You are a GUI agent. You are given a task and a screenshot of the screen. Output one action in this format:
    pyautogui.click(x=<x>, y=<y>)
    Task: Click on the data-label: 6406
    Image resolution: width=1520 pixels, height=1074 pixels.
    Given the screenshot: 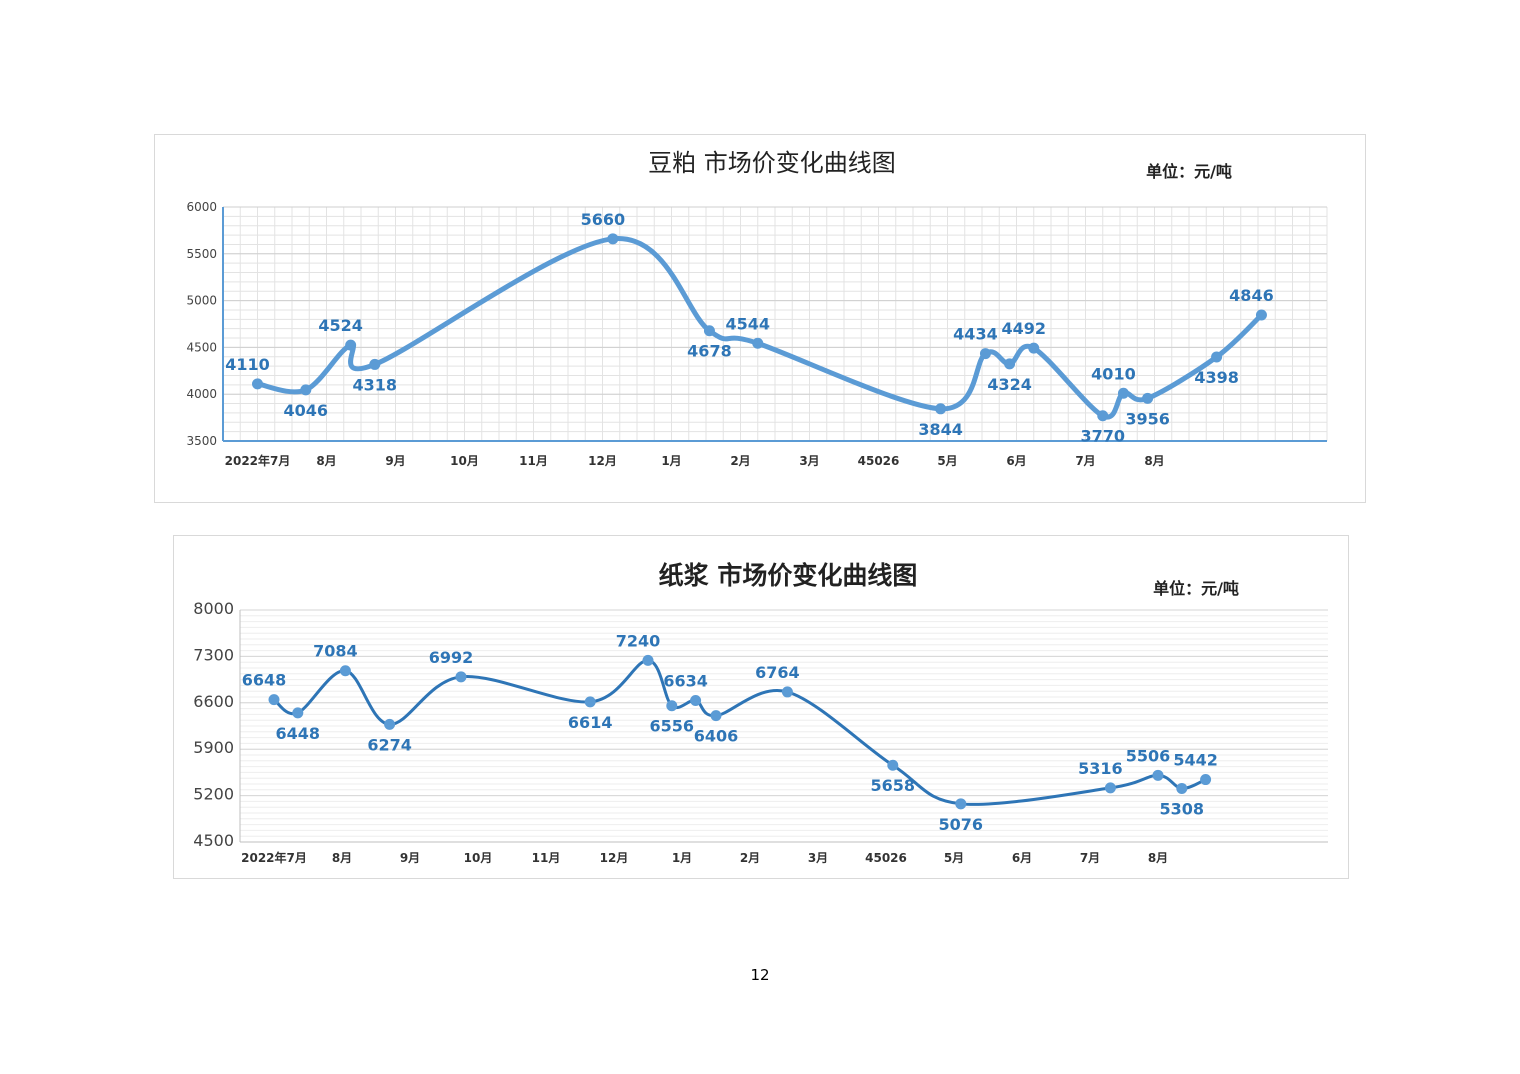 What is the action you would take?
    pyautogui.click(x=716, y=736)
    